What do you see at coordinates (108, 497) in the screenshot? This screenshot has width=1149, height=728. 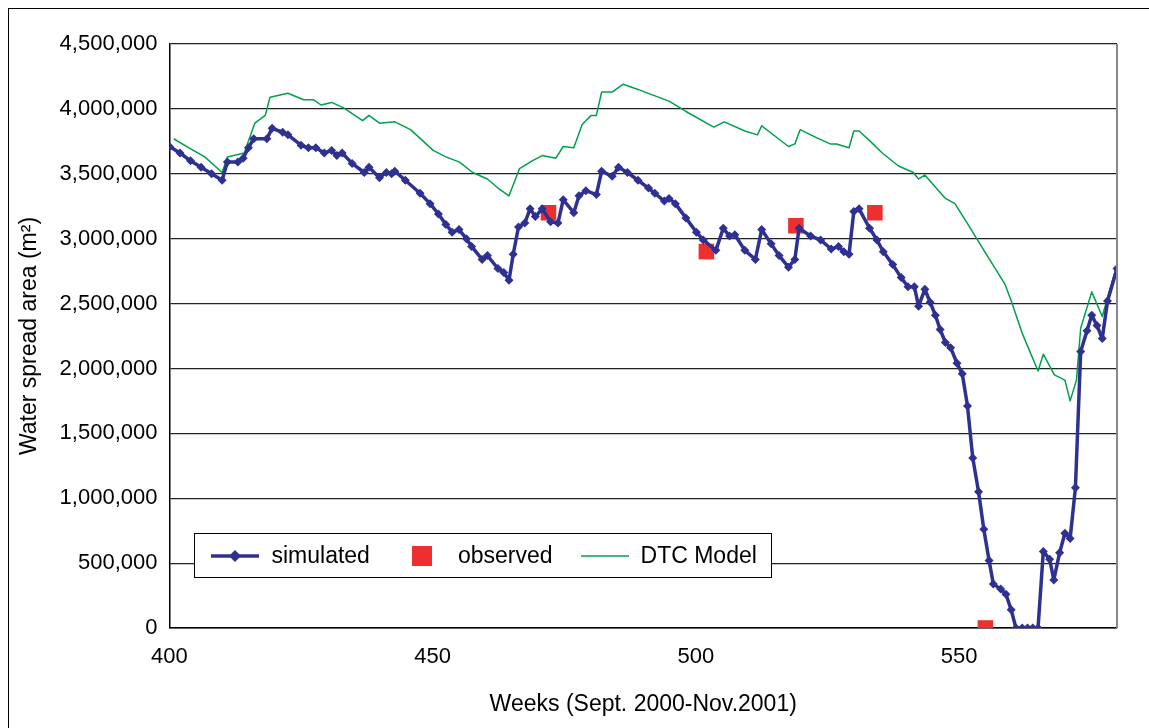 I see `y-tick-label: 1,000,000` at bounding box center [108, 497].